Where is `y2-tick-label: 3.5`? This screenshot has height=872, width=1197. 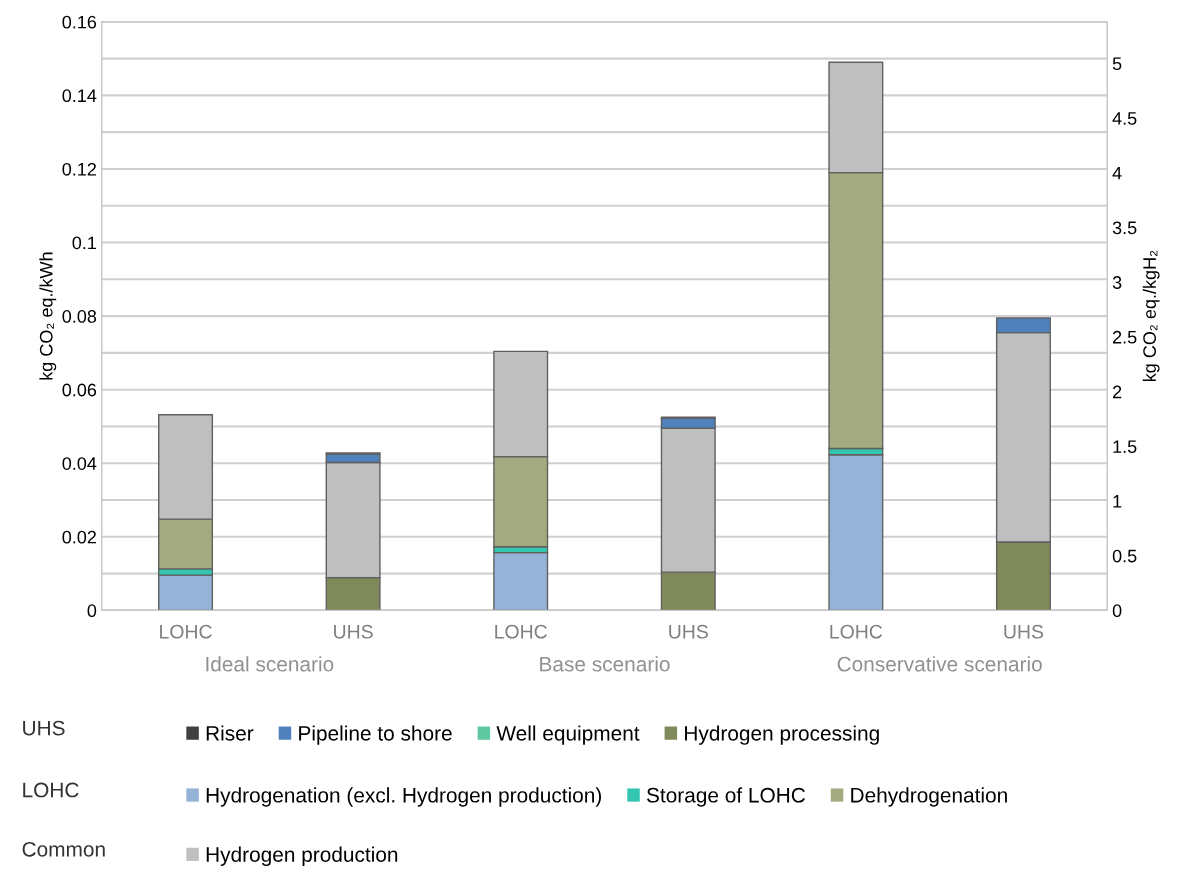 y2-tick-label: 3.5 is located at coordinates (1124, 228).